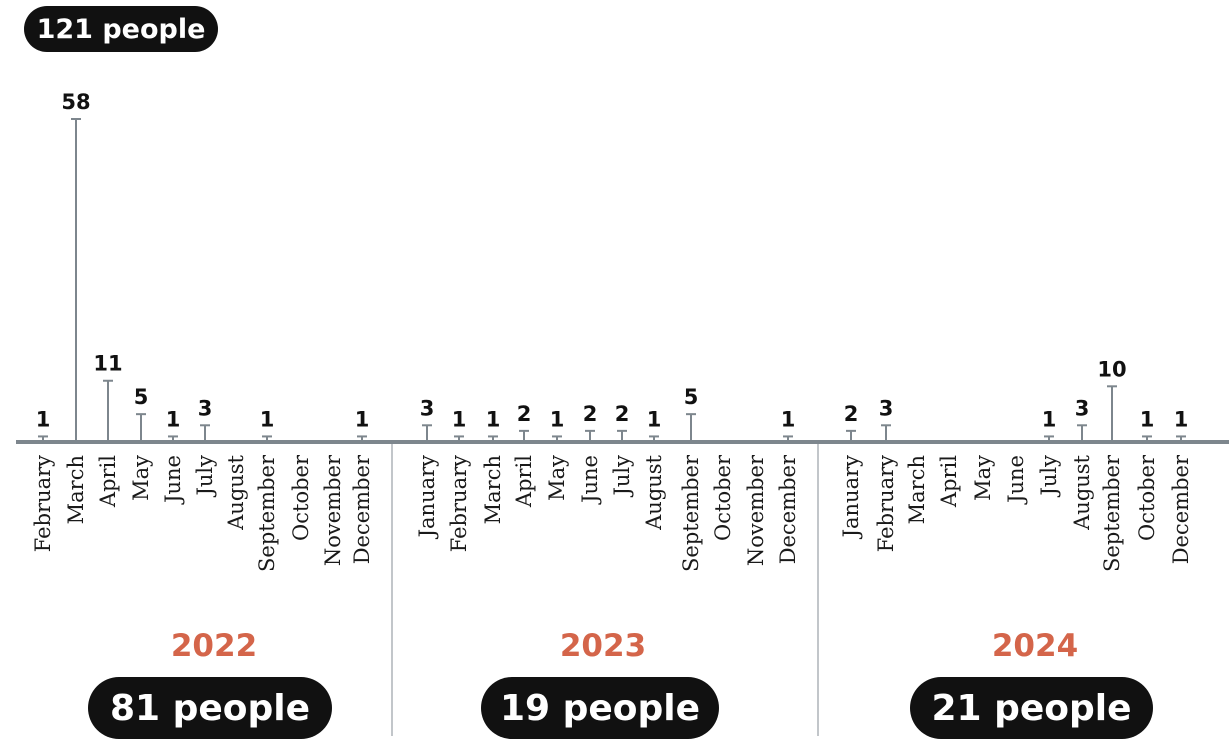  I want to click on value-label-july-2024: 1, so click(1049, 419).